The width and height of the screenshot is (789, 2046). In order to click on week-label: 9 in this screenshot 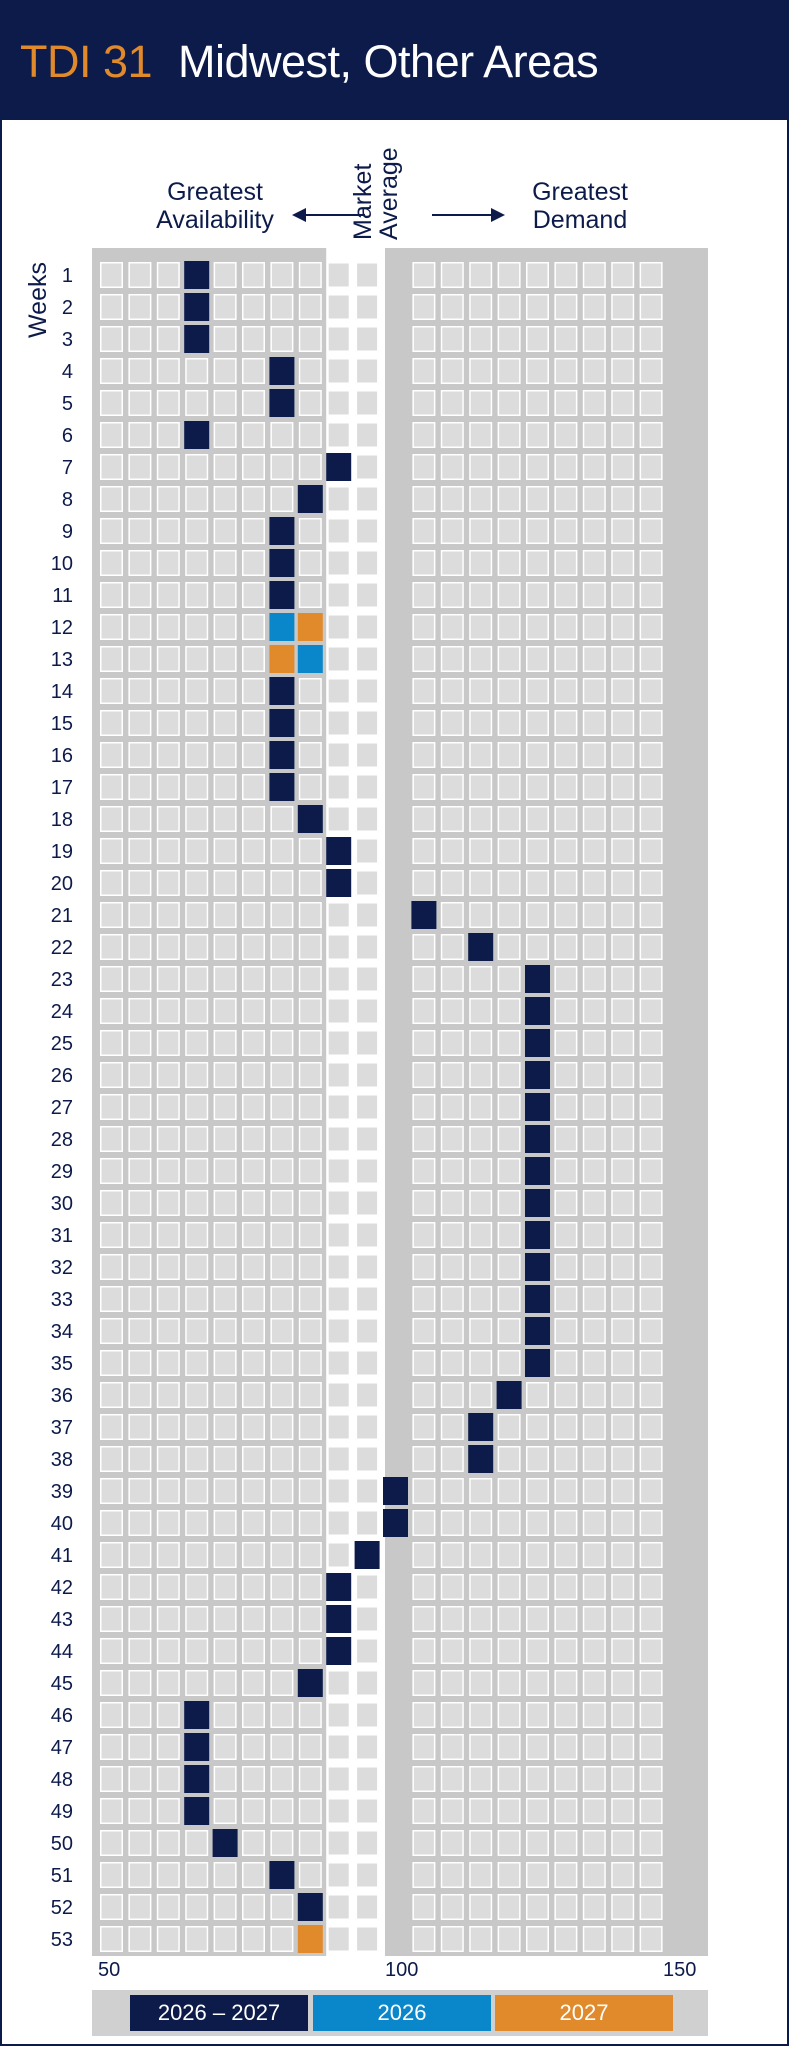, I will do `click(67, 532)`.